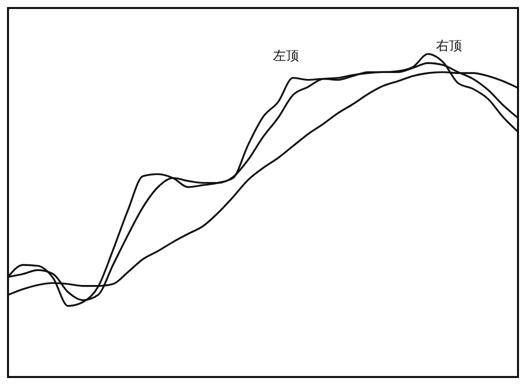  What do you see at coordinates (285, 56) in the screenshot?
I see `annotation: 左顶` at bounding box center [285, 56].